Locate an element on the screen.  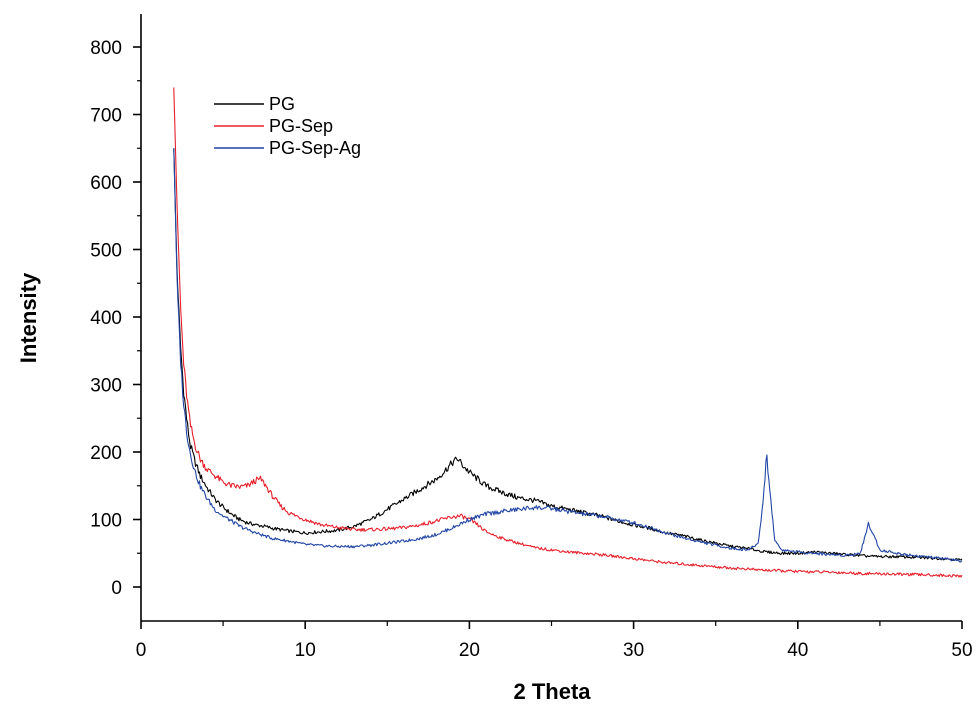
x-tick-label: 40 is located at coordinates (797, 650).